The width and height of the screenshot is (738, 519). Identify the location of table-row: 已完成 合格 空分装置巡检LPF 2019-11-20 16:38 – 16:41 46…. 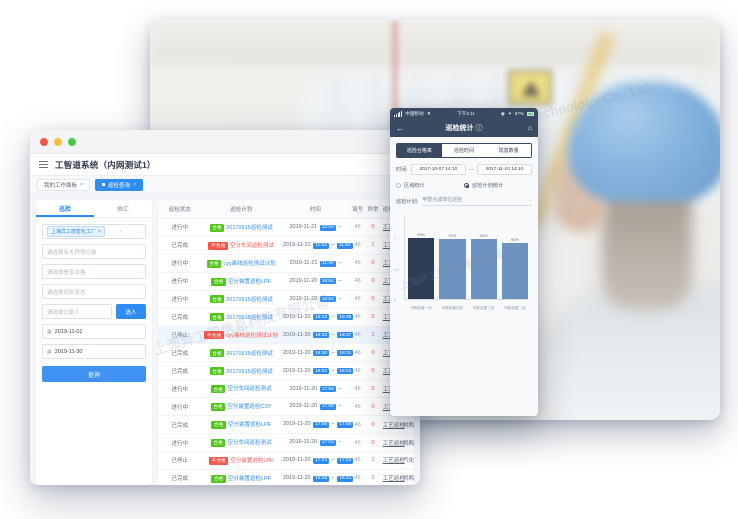
(286, 477).